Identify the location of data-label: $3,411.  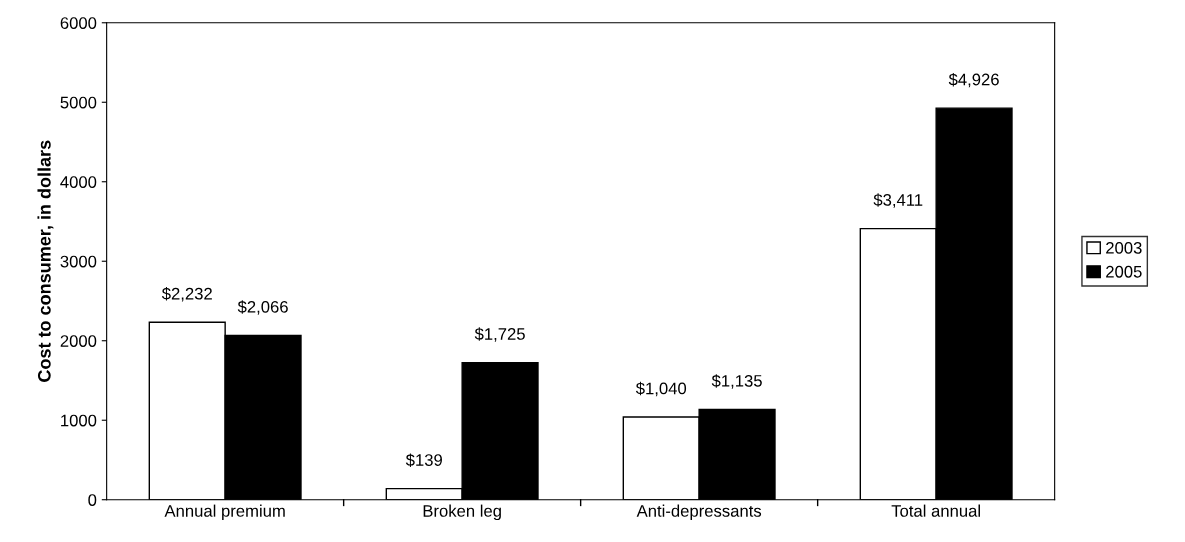
(898, 200).